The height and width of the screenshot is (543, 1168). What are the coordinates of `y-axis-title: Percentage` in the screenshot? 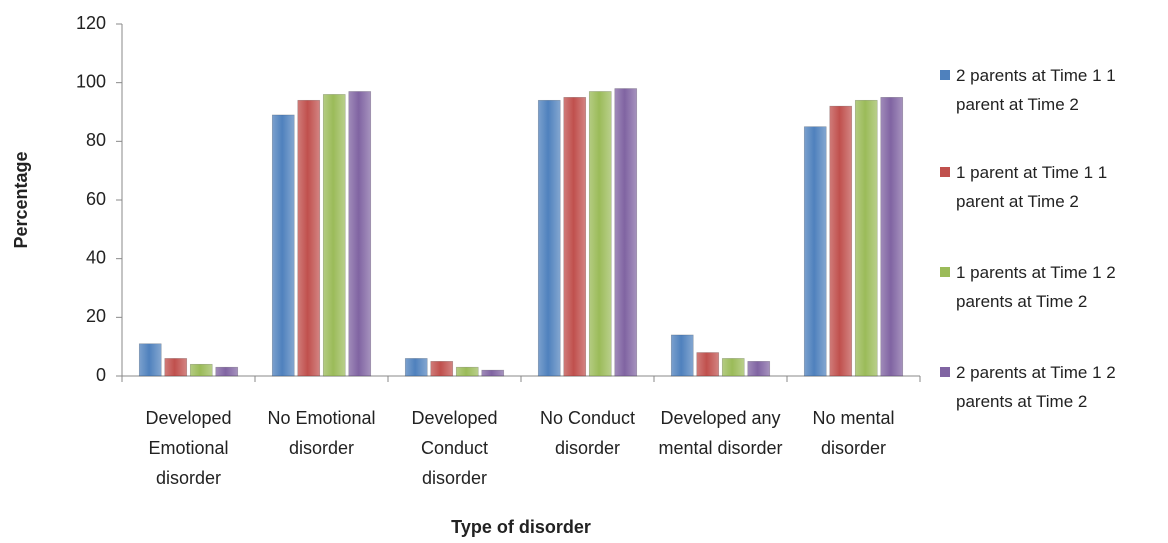 It's located at (21, 199).